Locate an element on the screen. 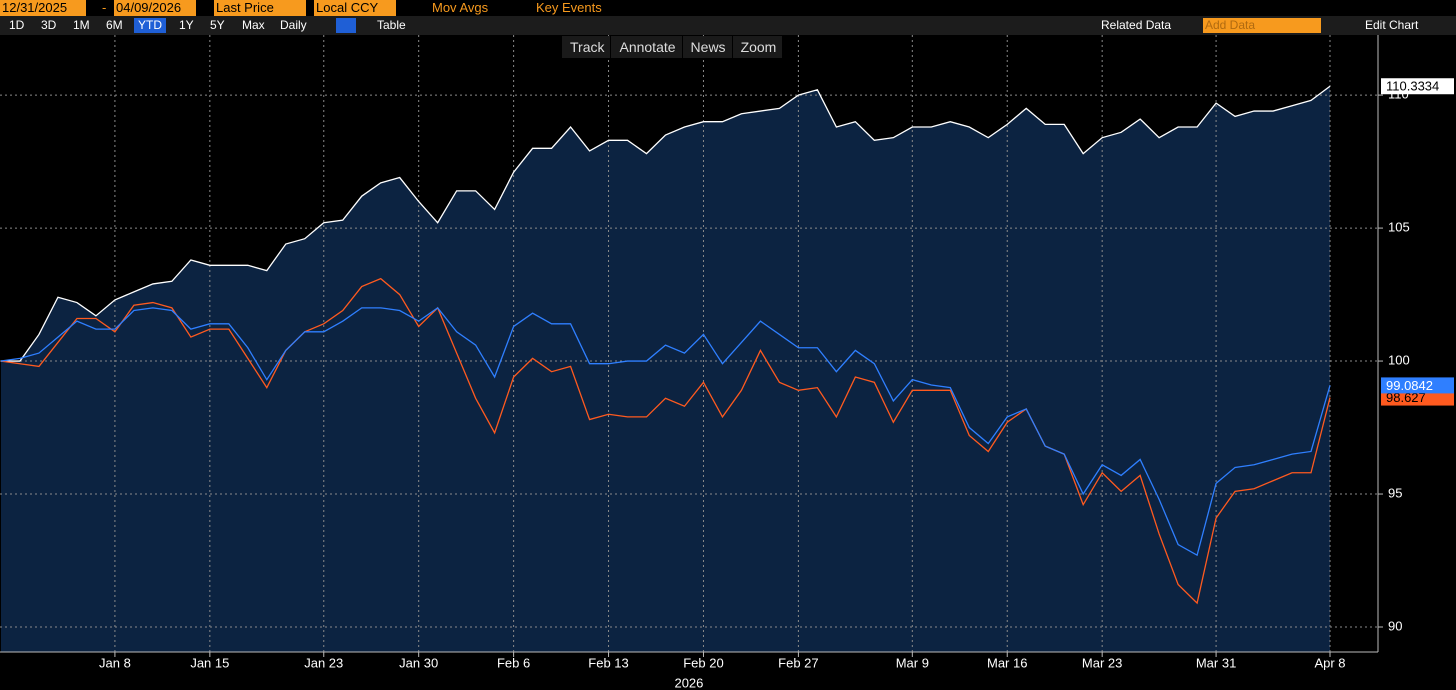  range-button: 1M is located at coordinates (81, 25).